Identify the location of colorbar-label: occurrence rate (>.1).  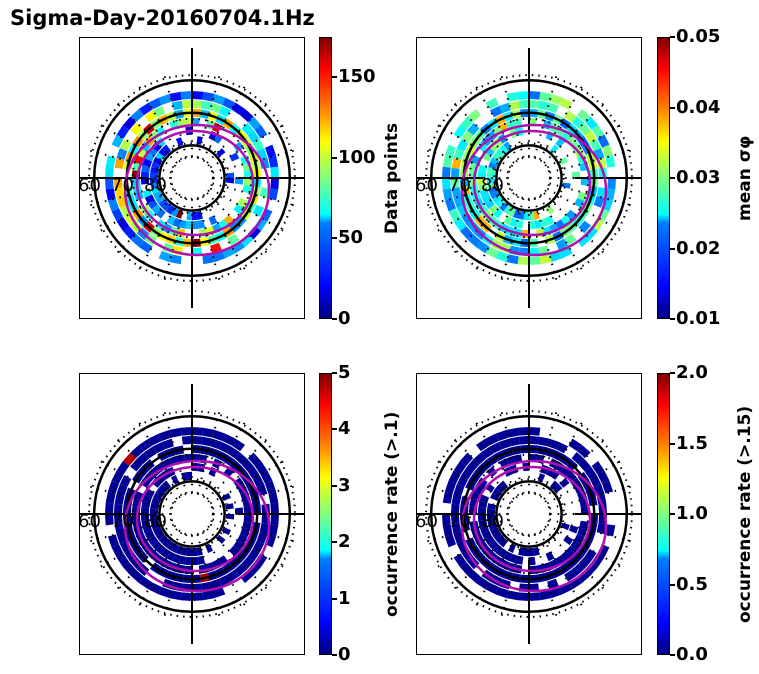
(392, 514).